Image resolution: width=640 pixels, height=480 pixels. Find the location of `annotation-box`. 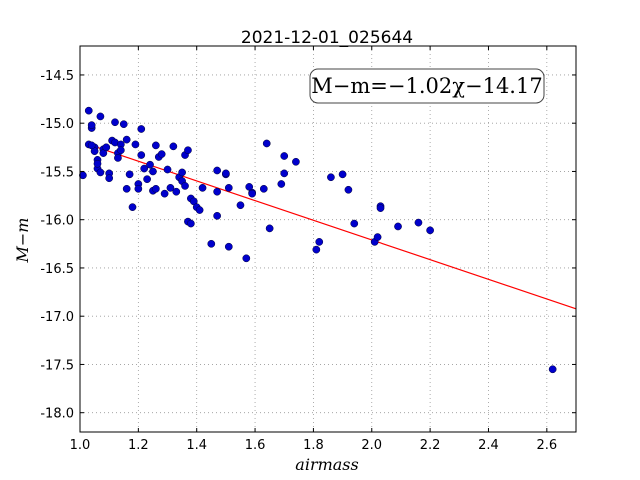

annotation-box is located at coordinates (427, 86).